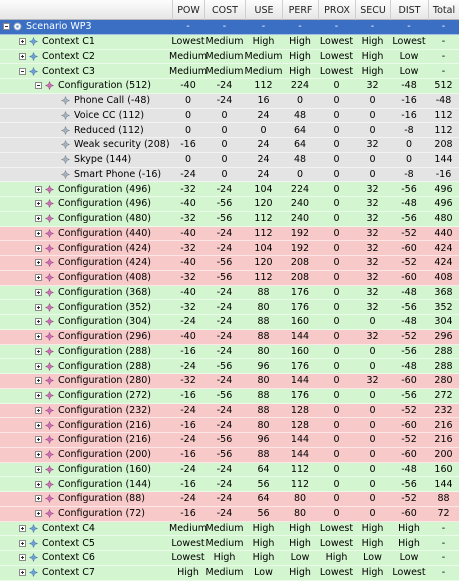  Describe the element at coordinates (229, 484) in the screenshot. I see `tree-row: Configuration (144) -16 -24 56 112 0 0 -56 144` at that location.